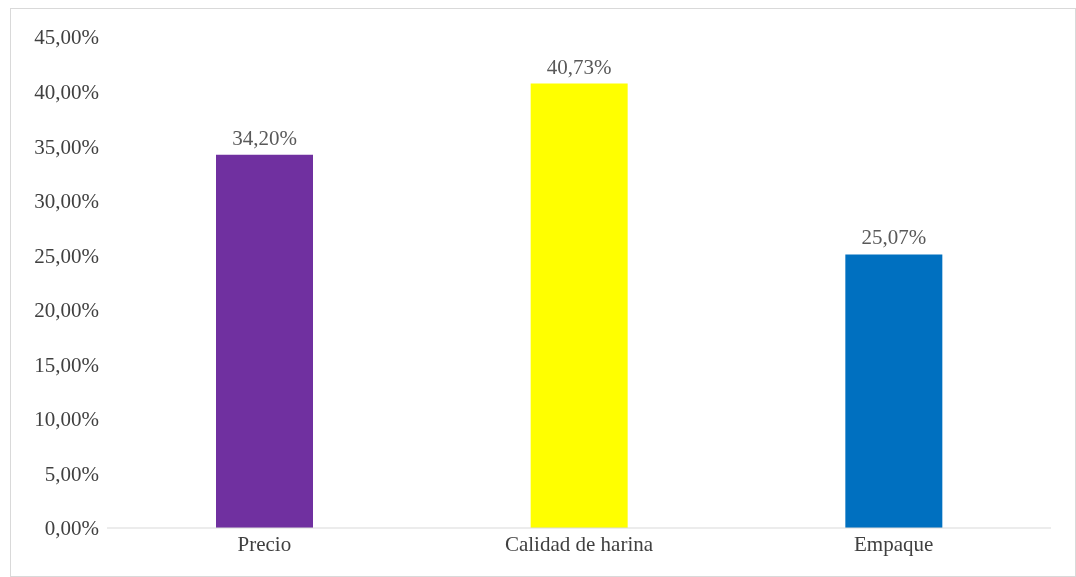 The height and width of the screenshot is (577, 1076). Describe the element at coordinates (579, 543) in the screenshot. I see `x-tick-label: Calidad de harina` at that location.